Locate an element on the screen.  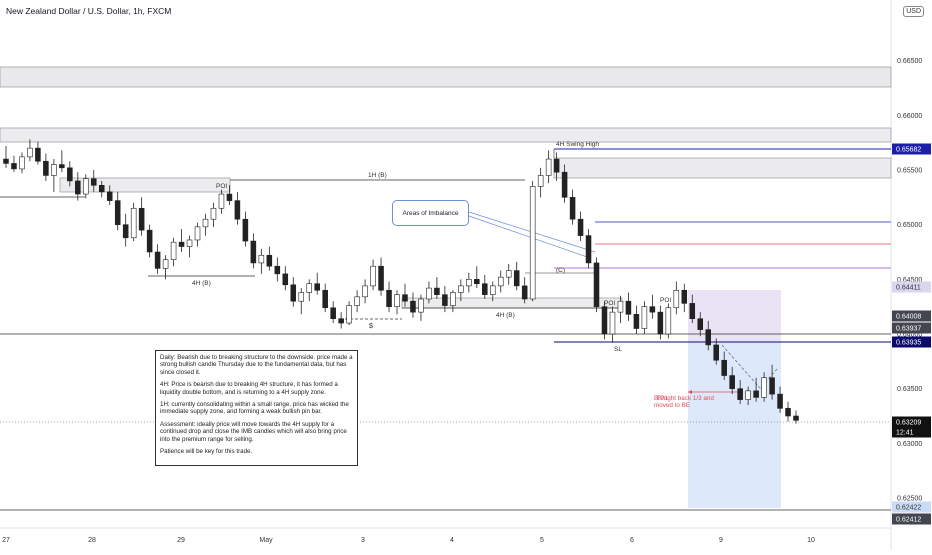
price-badge: 0.64411 is located at coordinates (911, 287).